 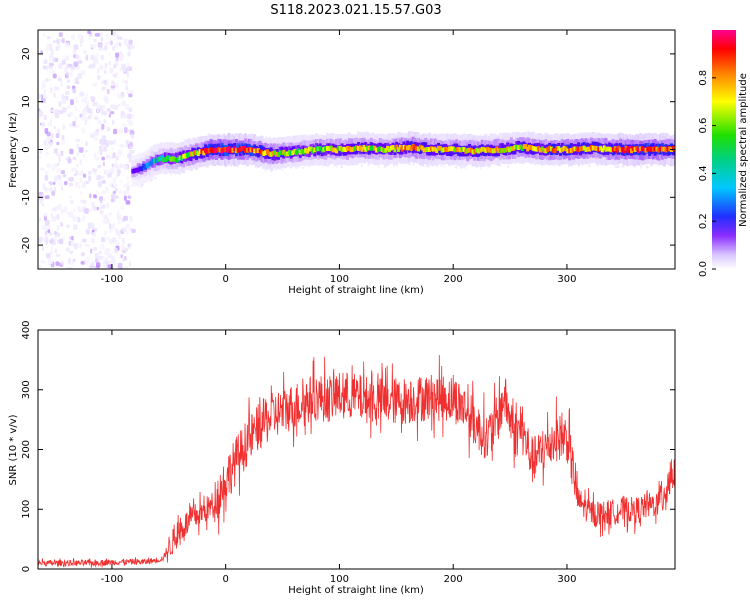 I want to click on colorbar-tick-label: 0.0, so click(x=703, y=269).